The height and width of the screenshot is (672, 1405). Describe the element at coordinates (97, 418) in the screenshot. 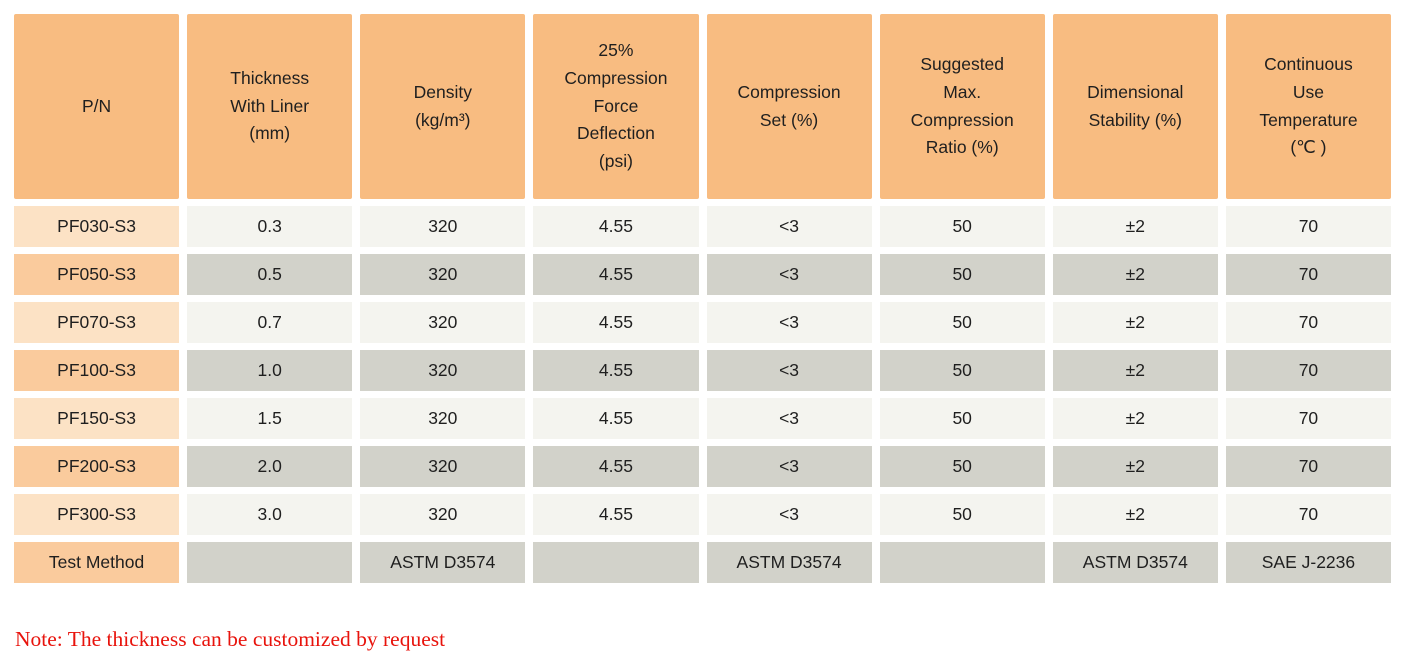

I see `pn-cell: PF150-S3` at that location.